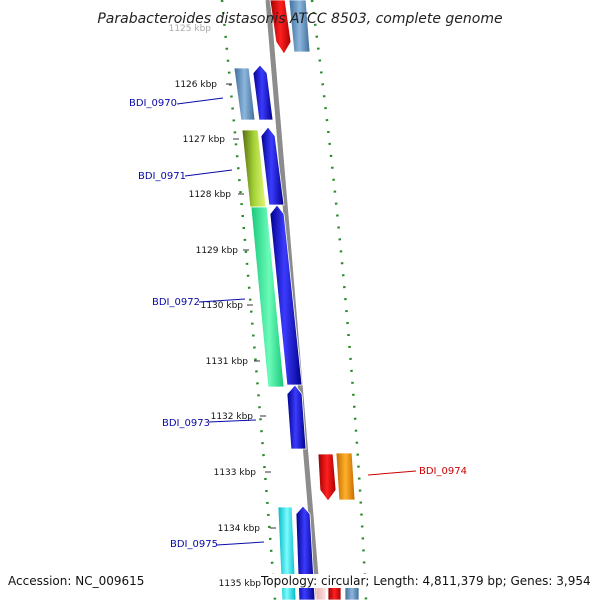  Describe the element at coordinates (334, 592) in the screenshot. I see `gene-block-bottom-red` at that location.